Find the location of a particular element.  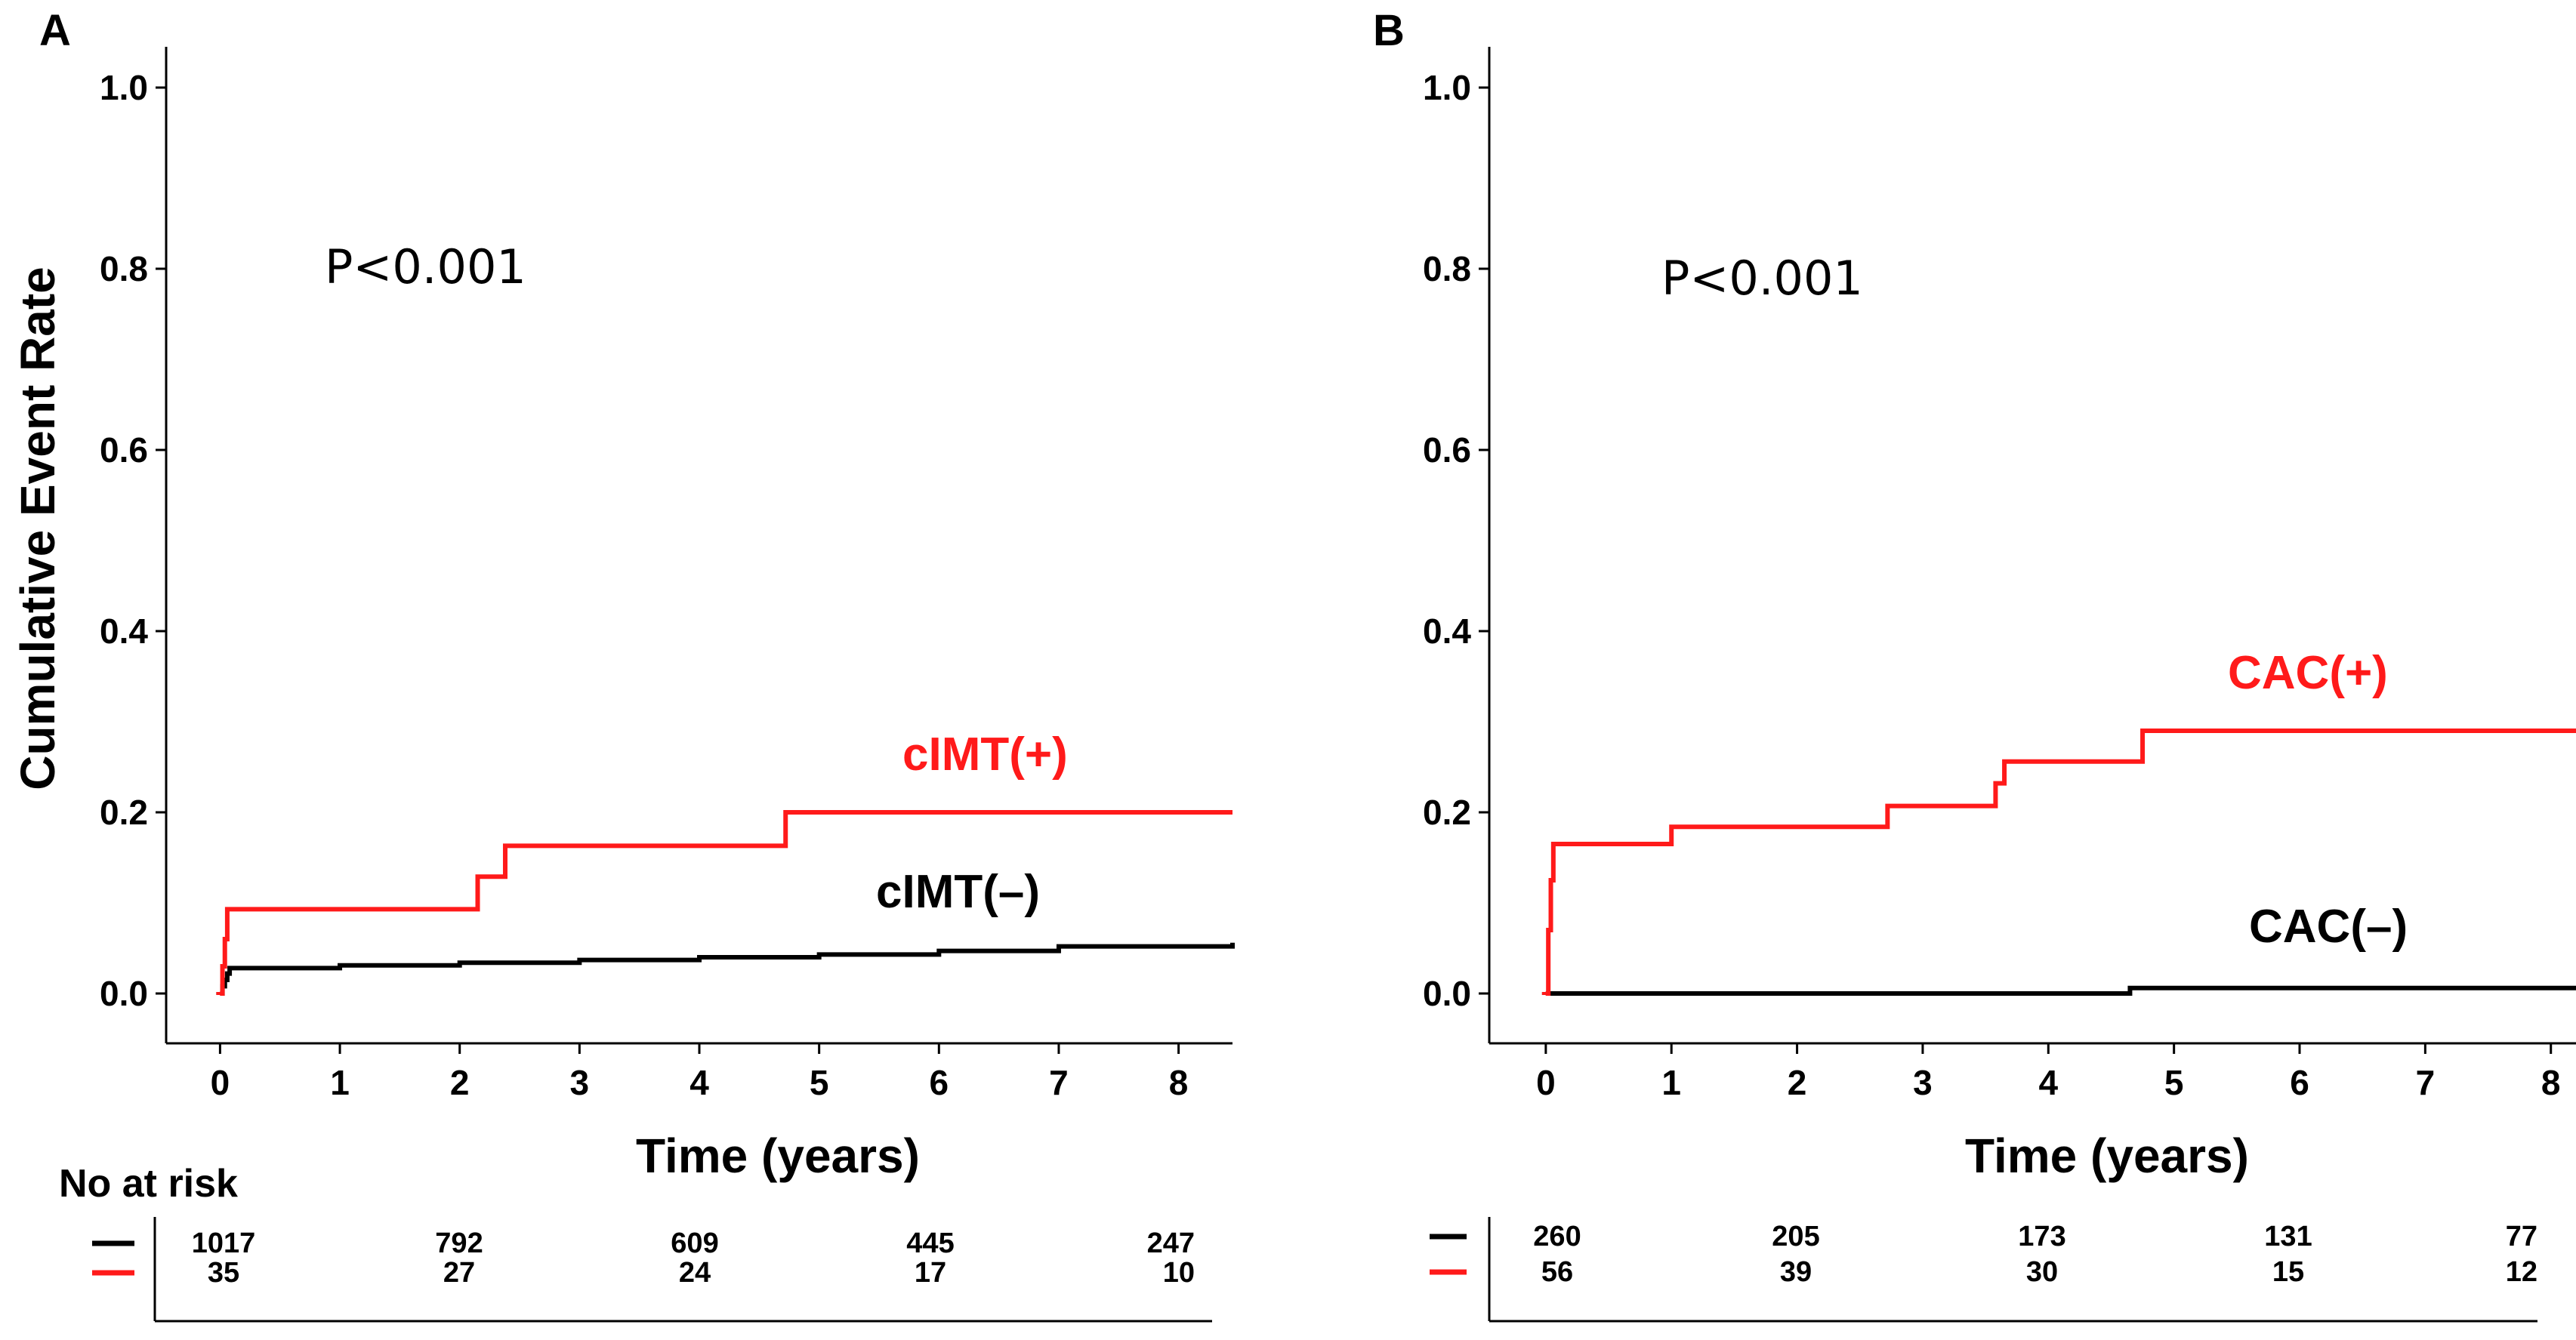

panel-a-risk-count: 24 is located at coordinates (695, 1273).